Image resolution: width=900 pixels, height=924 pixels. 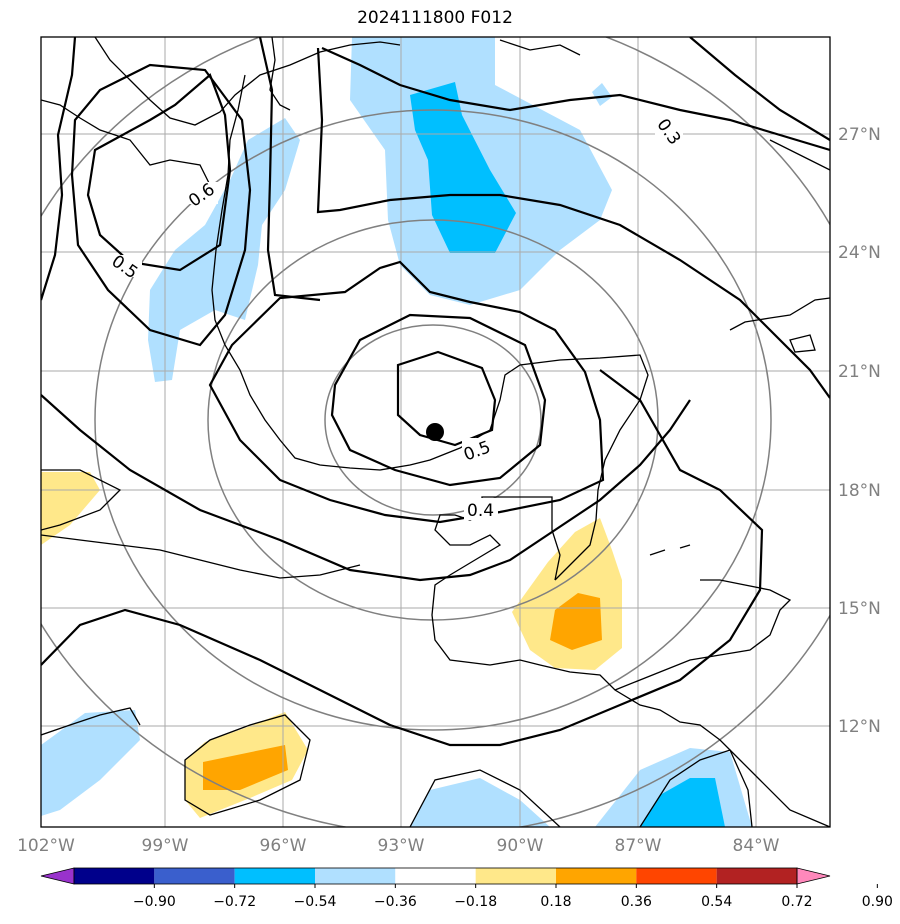 I want to click on lat-tick-label: 21°N, so click(x=859, y=372).